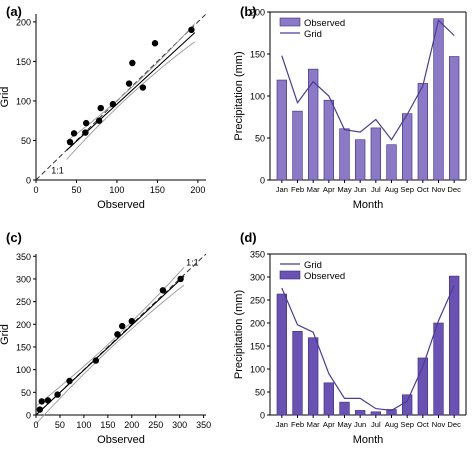 The image size is (474, 453). I want to click on x-tick-label: 50, so click(60, 425).